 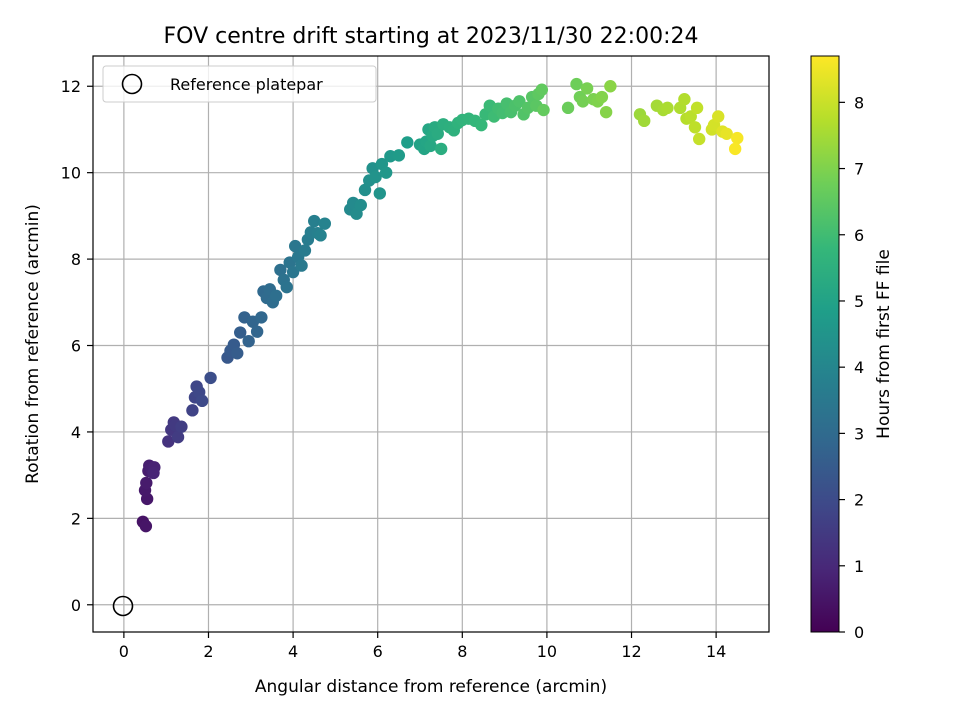 I want to click on reference-marker, so click(x=123, y=606).